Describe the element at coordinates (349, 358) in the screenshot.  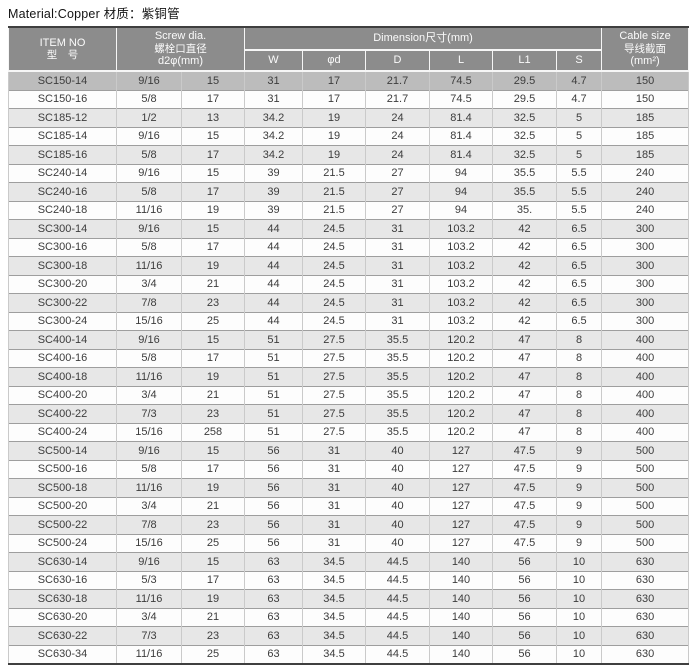
I see `table-row: SC400-16 5/8 17 51 27.5 35.5 120.2 47 8 400` at that location.